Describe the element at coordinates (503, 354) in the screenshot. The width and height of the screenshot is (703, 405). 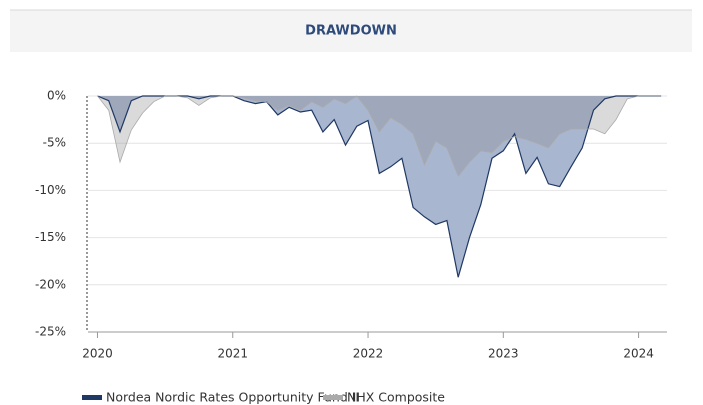
I see `x-tick-label: 2023` at that location.